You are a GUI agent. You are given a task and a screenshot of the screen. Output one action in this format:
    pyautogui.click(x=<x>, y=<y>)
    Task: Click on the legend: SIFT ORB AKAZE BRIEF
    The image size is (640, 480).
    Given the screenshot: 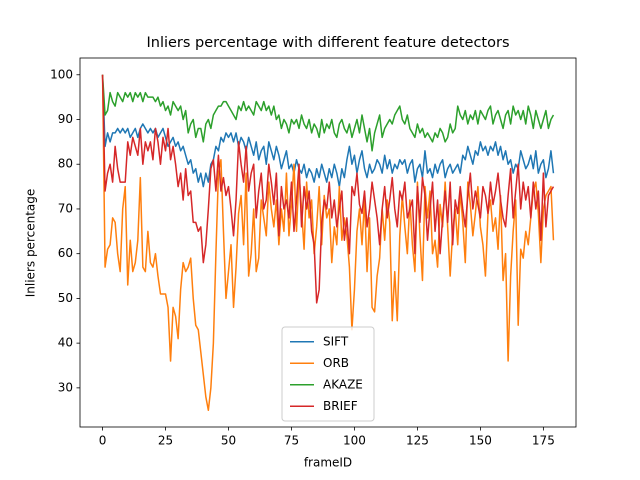 What is the action you would take?
    pyautogui.click(x=328, y=374)
    